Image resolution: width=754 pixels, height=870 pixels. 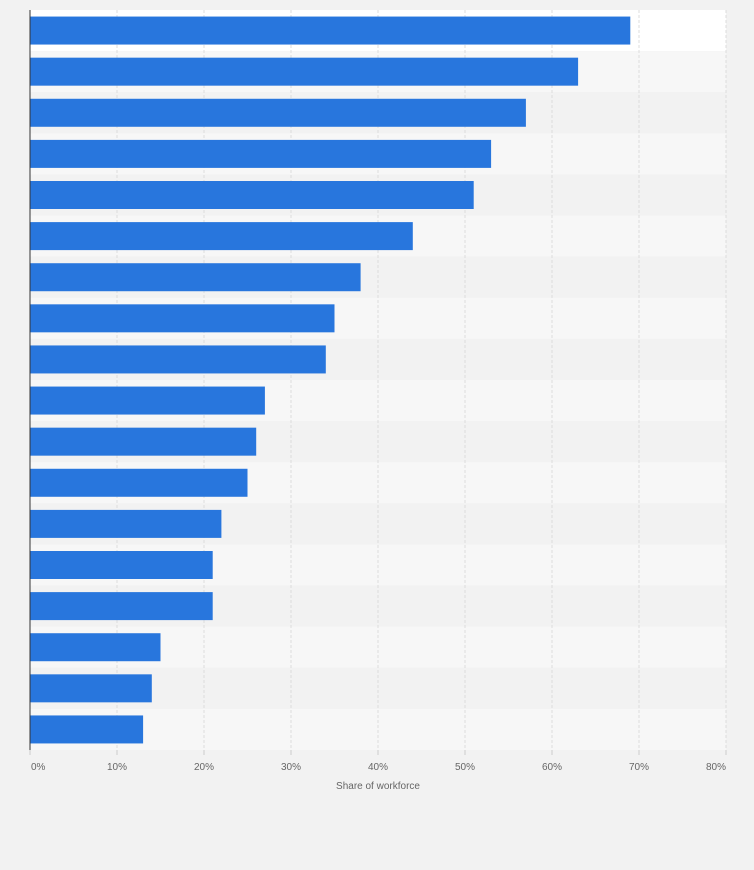 What do you see at coordinates (117, 767) in the screenshot?
I see `x-tick-label: 10%` at bounding box center [117, 767].